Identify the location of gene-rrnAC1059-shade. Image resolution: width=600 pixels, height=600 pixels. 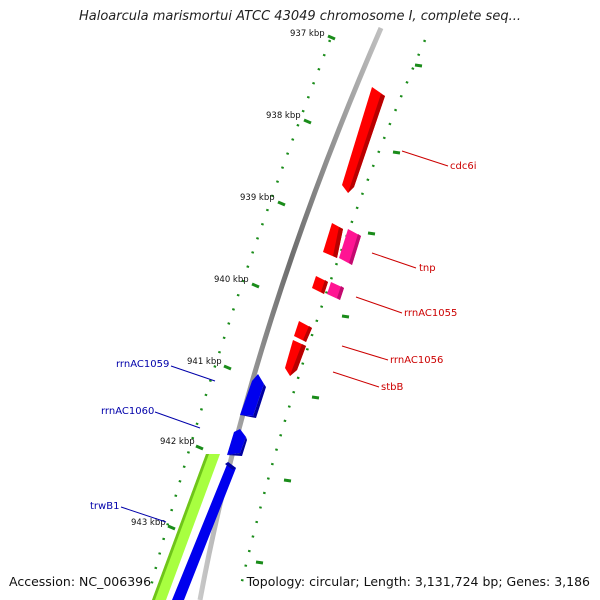
(253, 401).